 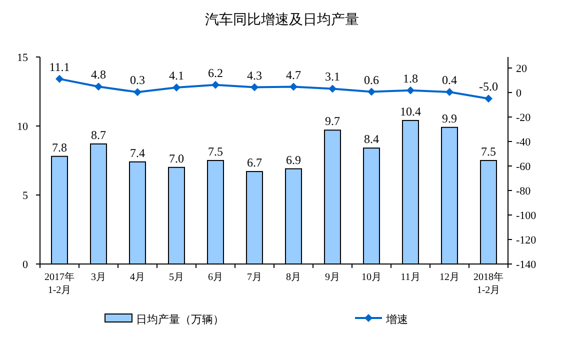 I want to click on y-tick-label: 15, so click(x=22, y=58).